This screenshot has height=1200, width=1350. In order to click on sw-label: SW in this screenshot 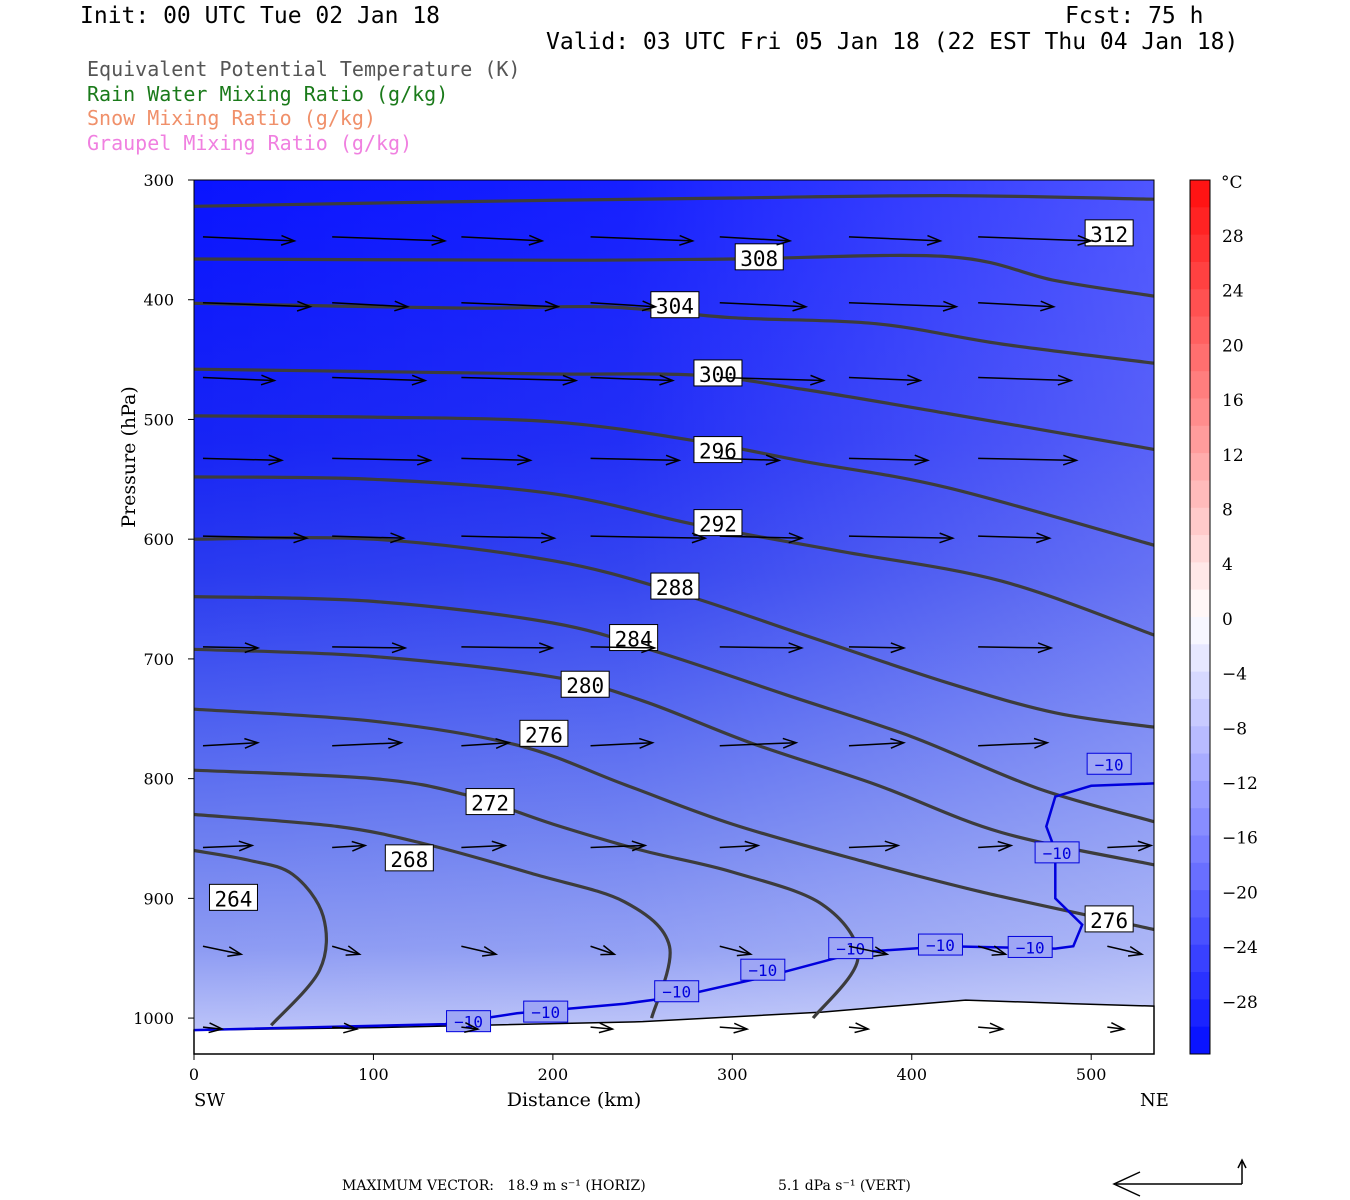, I will do `click(209, 1100)`.